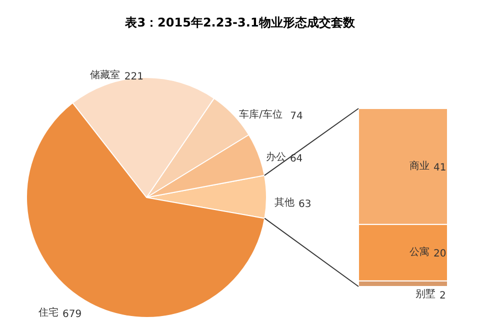  Describe the element at coordinates (420, 252) in the screenshot. I see `series-label: 公寓` at that location.